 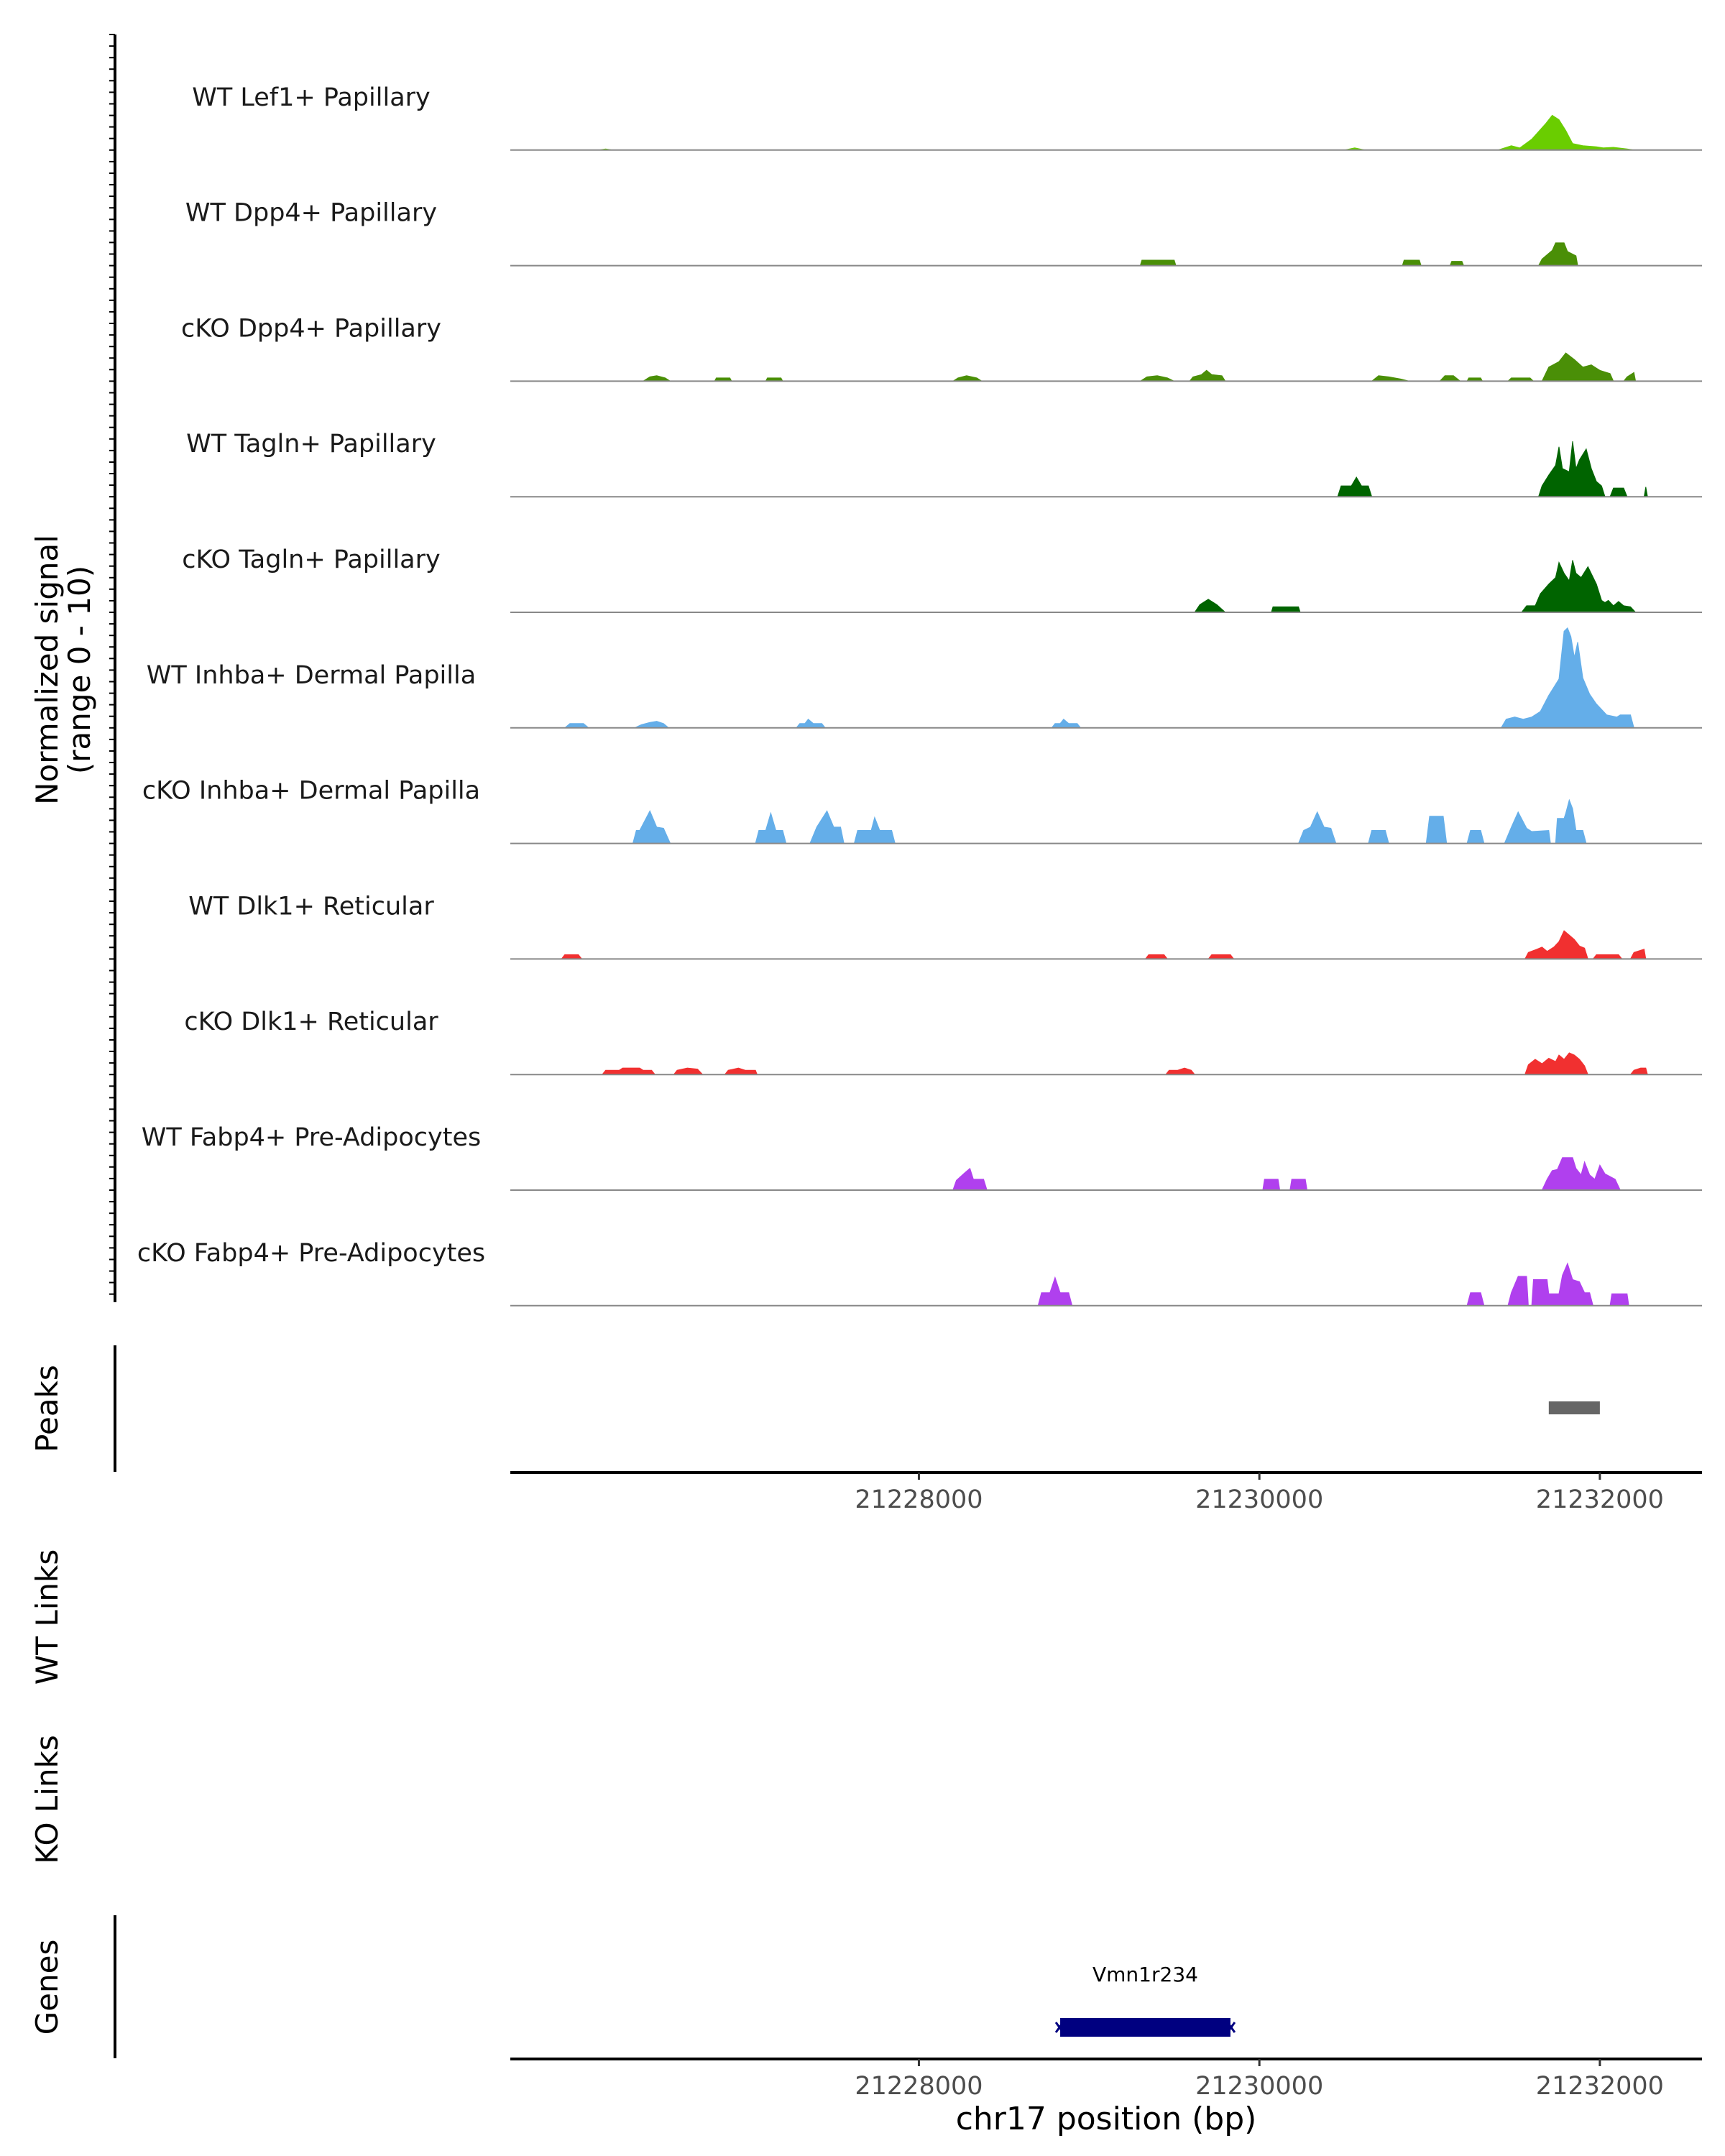 I want to click on coverage-ylabel-line1: Normalized signal, so click(x=47, y=670).